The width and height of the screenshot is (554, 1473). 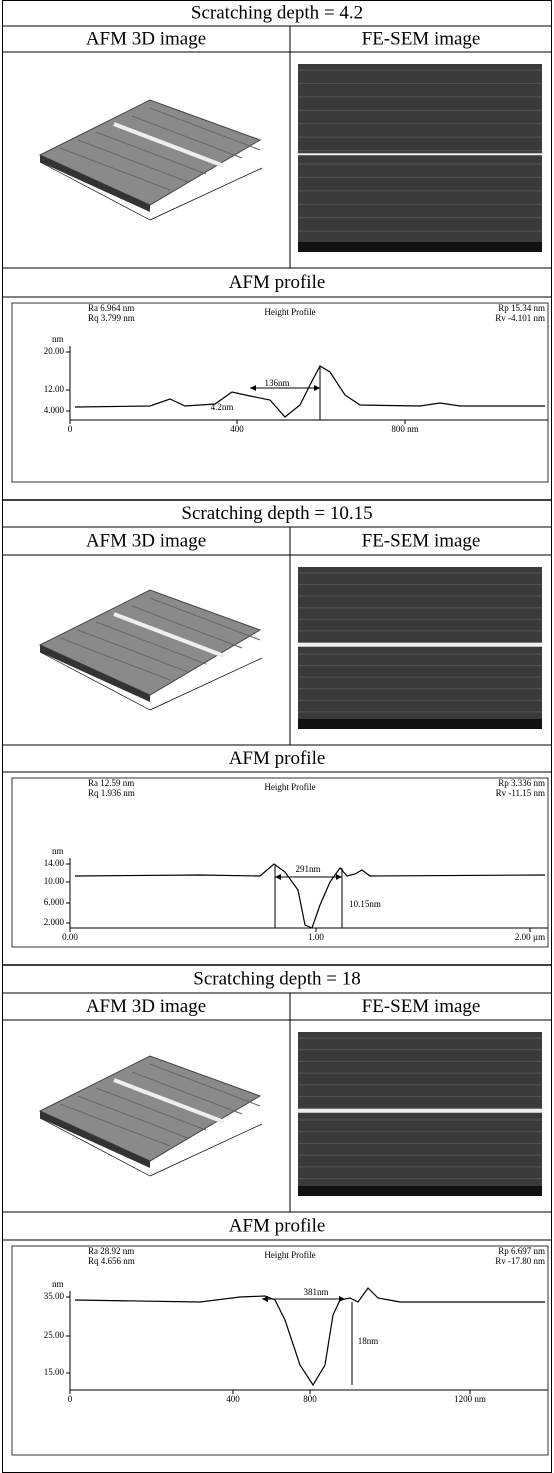 What do you see at coordinates (54, 389) in the screenshot?
I see `y-tick-label: 12.00` at bounding box center [54, 389].